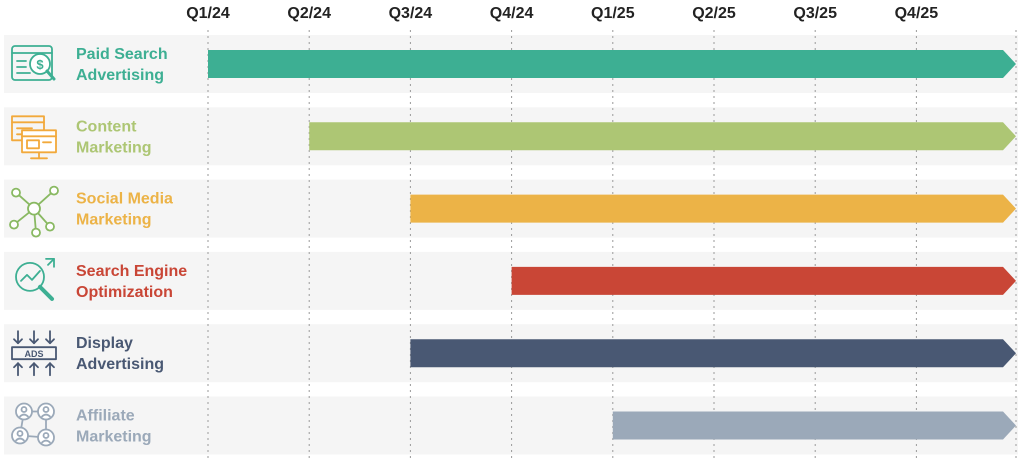 Image resolution: width=1024 pixels, height=465 pixels. Describe the element at coordinates (34, 211) in the screenshot. I see `network-nodes-icon` at that location.